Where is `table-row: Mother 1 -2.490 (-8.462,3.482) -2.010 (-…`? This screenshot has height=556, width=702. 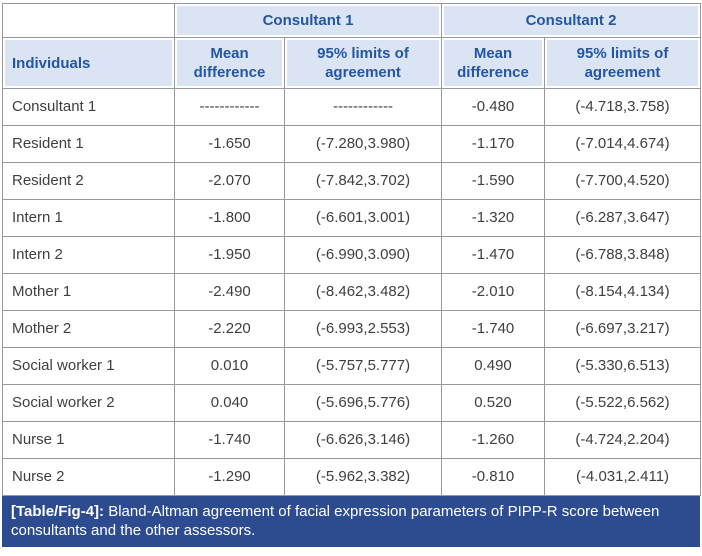
table-row: Mother 1 -2.490 (-8.462,3.482) -2.010 (-… is located at coordinates (351, 292).